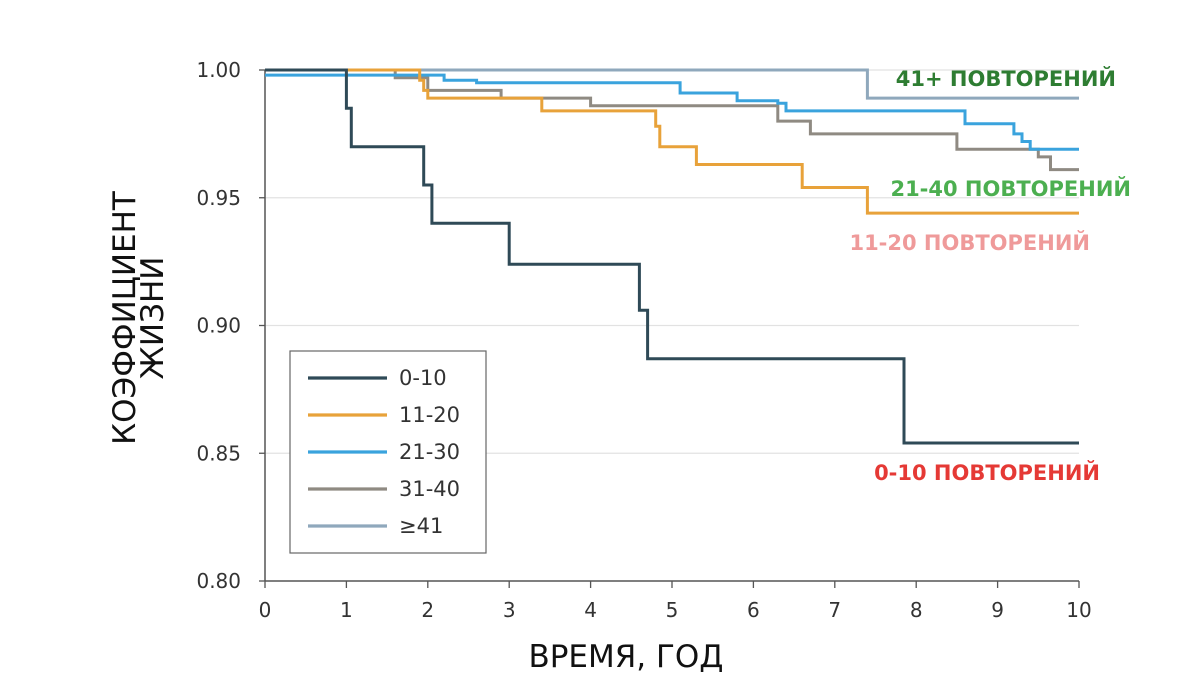 The height and width of the screenshot is (685, 1200). Describe the element at coordinates (834, 610) in the screenshot. I see `x-tick-label: 7` at that location.